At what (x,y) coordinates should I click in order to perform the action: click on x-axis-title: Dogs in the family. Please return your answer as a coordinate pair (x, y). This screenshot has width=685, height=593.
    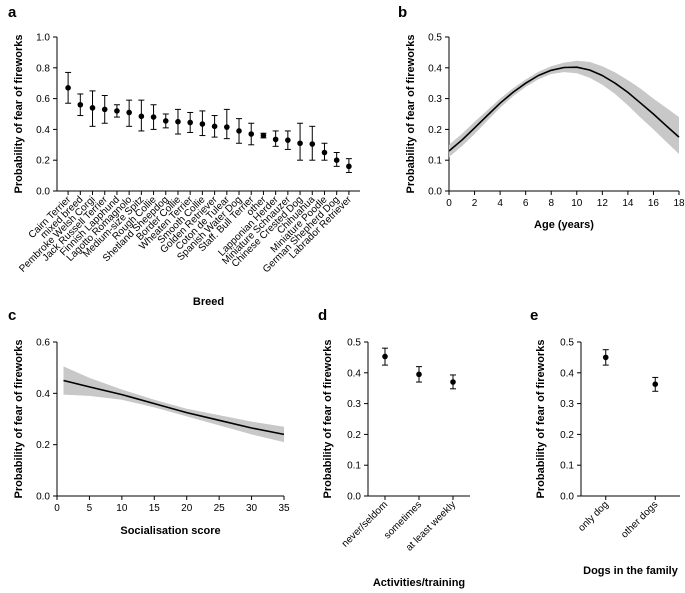
    Looking at the image, I should click on (631, 571).